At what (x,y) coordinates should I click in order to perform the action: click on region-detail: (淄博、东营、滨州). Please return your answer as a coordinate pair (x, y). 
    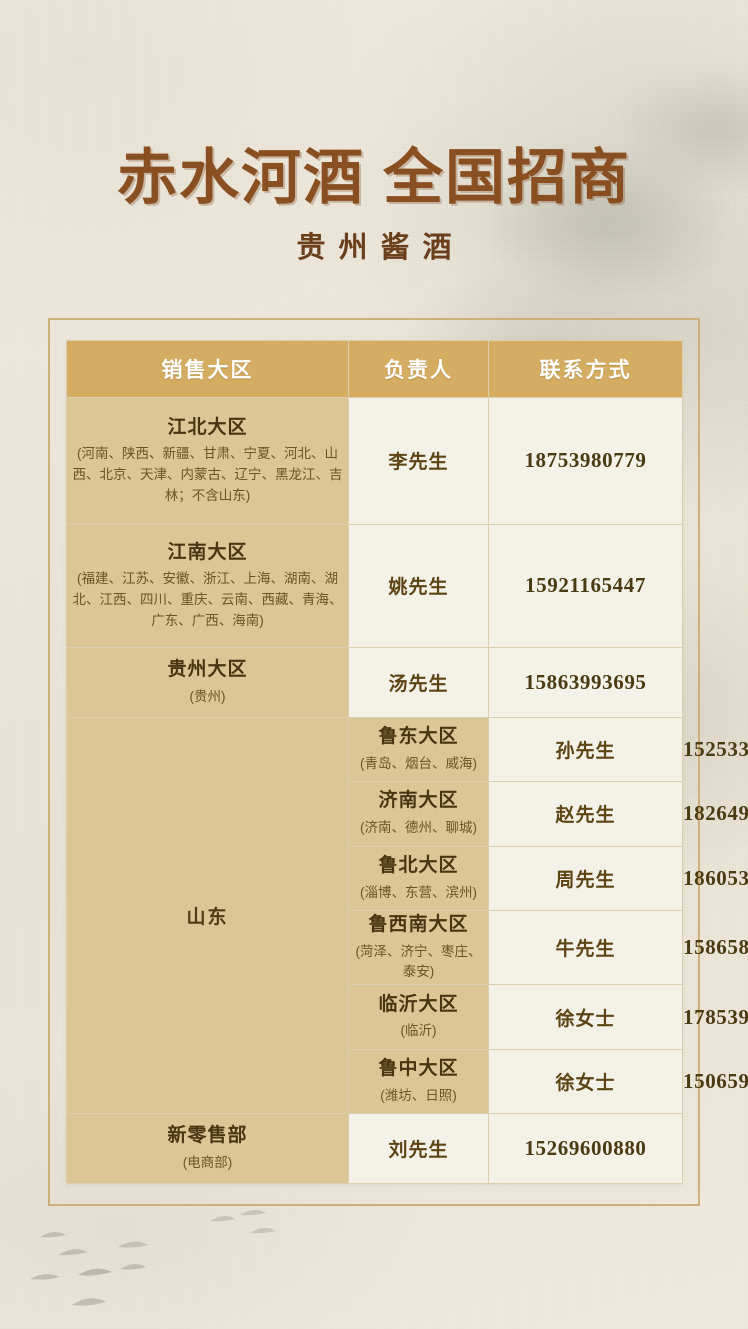
    Looking at the image, I should click on (418, 892).